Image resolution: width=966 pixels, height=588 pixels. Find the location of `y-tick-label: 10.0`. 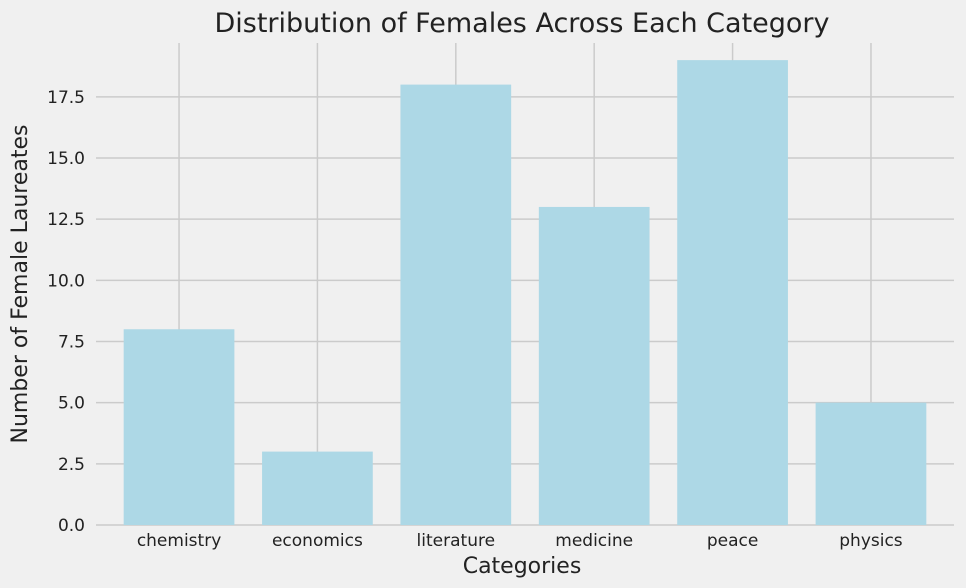

y-tick-label: 10.0 is located at coordinates (66, 281).